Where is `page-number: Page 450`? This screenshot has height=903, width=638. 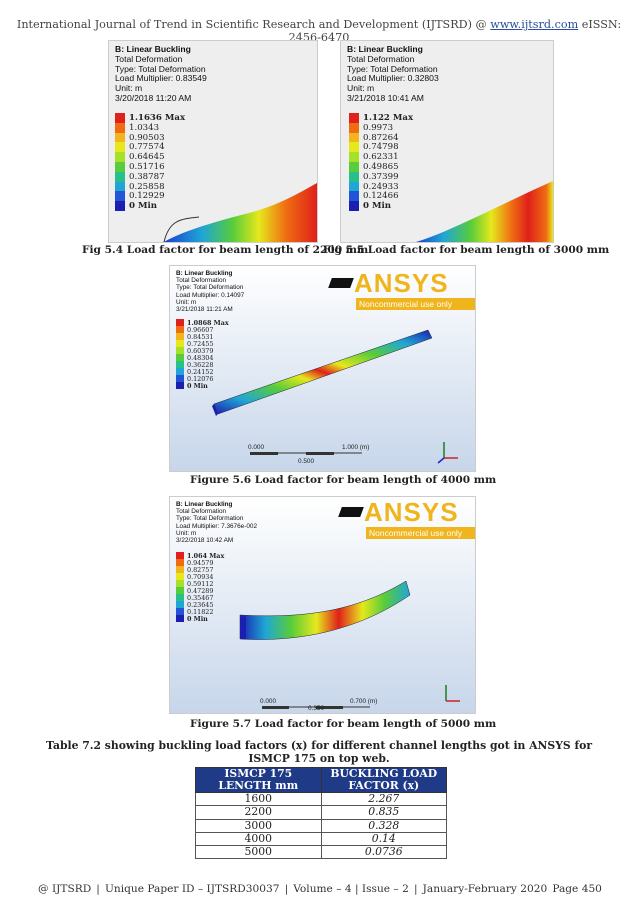 page-number: Page 450 is located at coordinates (577, 889).